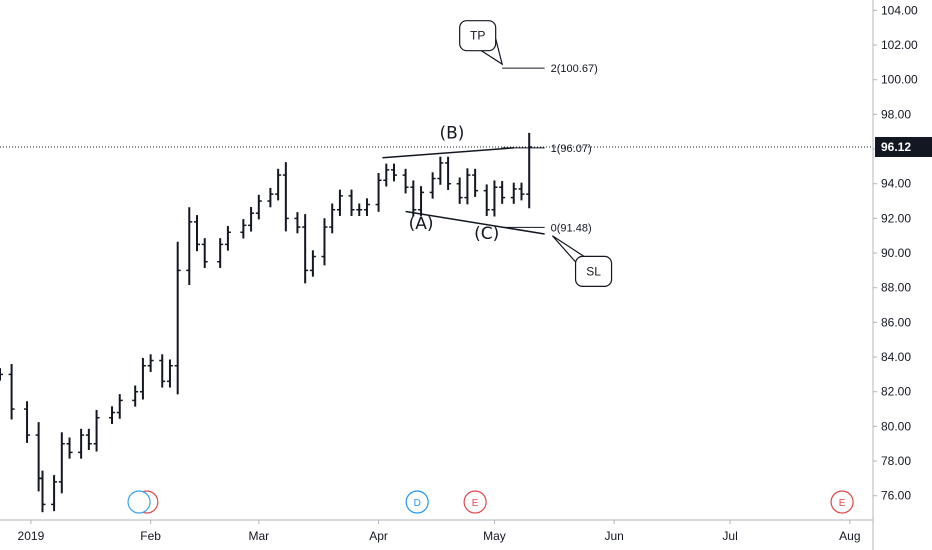 This screenshot has width=932, height=550. Describe the element at coordinates (614, 536) in the screenshot. I see `x-tick-label: Jun` at that location.